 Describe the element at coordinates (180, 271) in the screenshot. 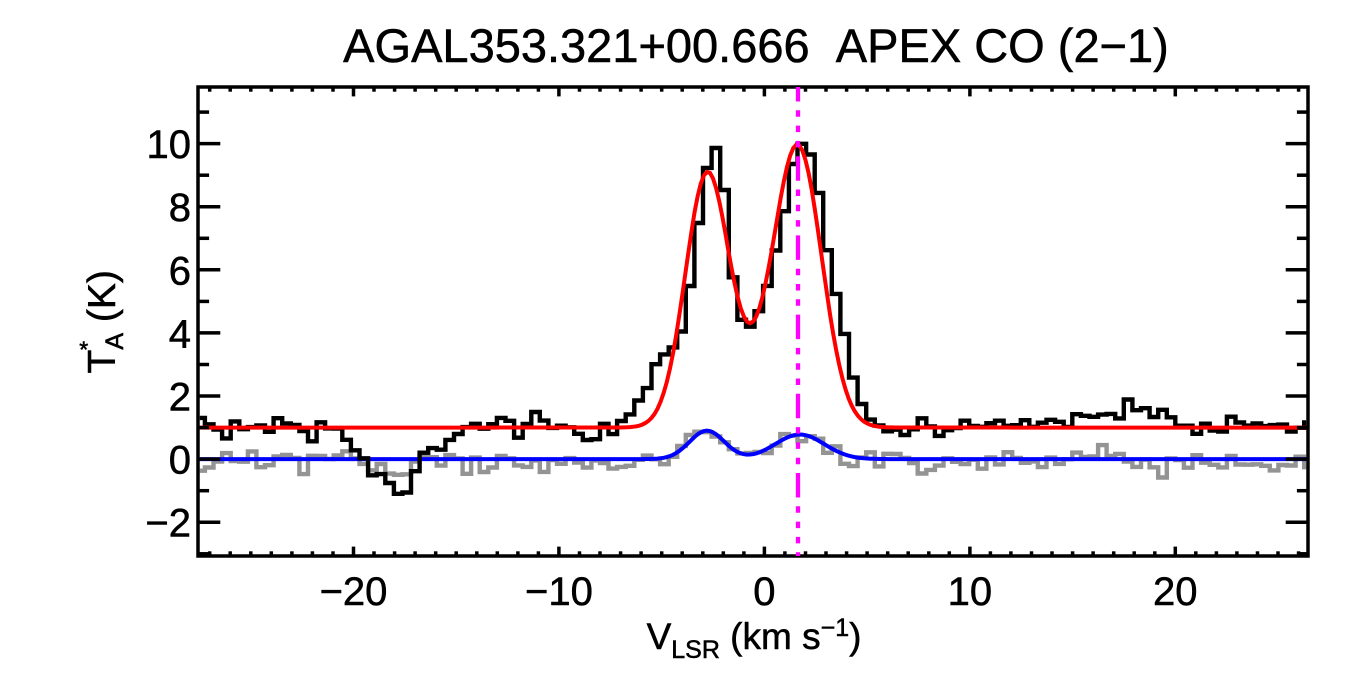

I see `svg-text: 6` at that location.